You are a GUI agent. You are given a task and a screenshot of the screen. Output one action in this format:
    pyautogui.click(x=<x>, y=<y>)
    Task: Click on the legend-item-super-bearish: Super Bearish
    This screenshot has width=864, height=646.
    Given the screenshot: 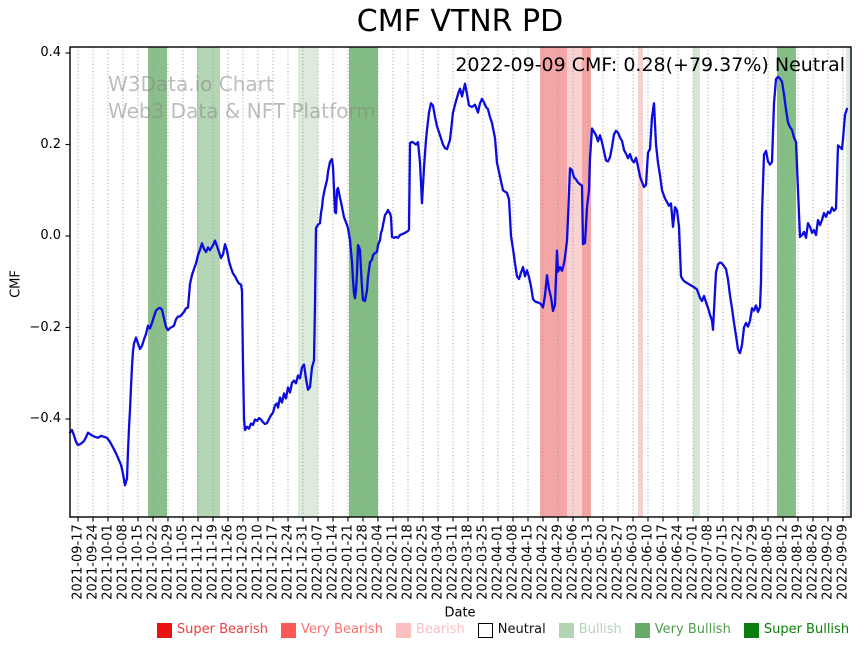 What is the action you would take?
    pyautogui.click(x=212, y=630)
    